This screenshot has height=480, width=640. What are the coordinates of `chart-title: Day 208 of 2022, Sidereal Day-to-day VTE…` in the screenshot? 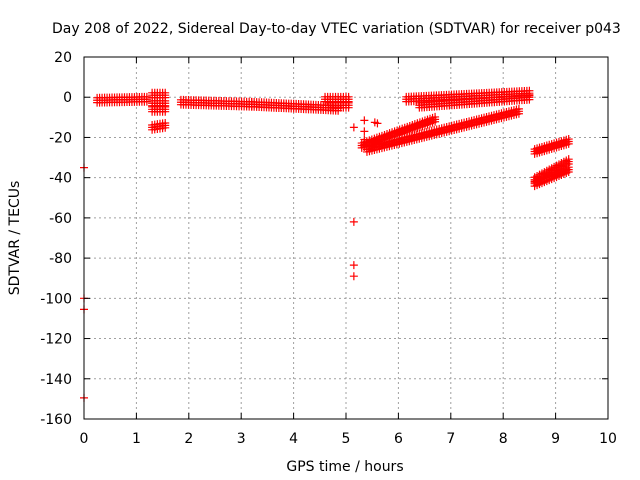 It's located at (336, 29).